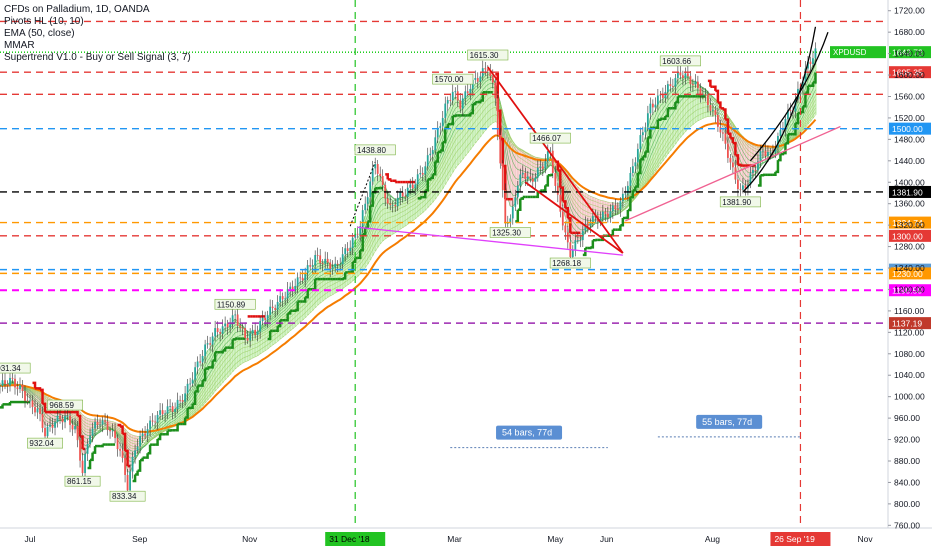 The width and height of the screenshot is (932, 550). Describe the element at coordinates (909, 75) in the screenshot. I see `y-tick-label: 1600.00` at that location.